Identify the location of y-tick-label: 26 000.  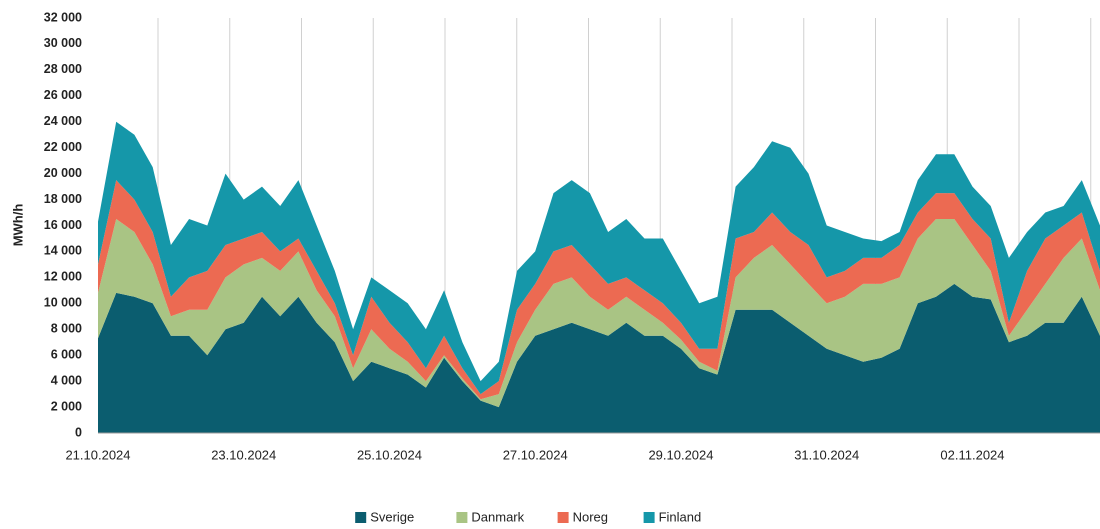
(63, 95).